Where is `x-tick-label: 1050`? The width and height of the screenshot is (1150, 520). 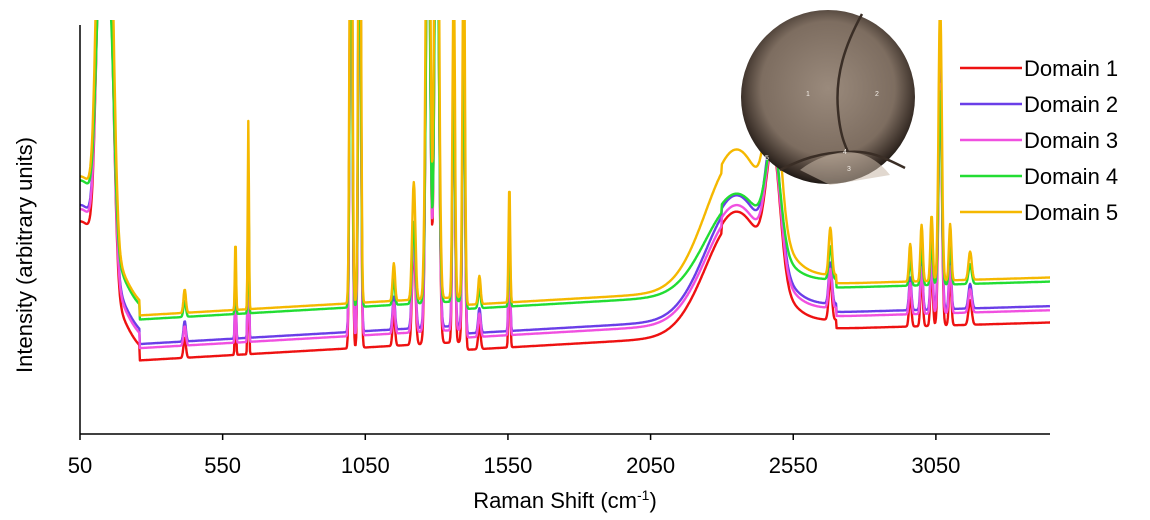
x-tick-label: 1050 is located at coordinates (365, 465).